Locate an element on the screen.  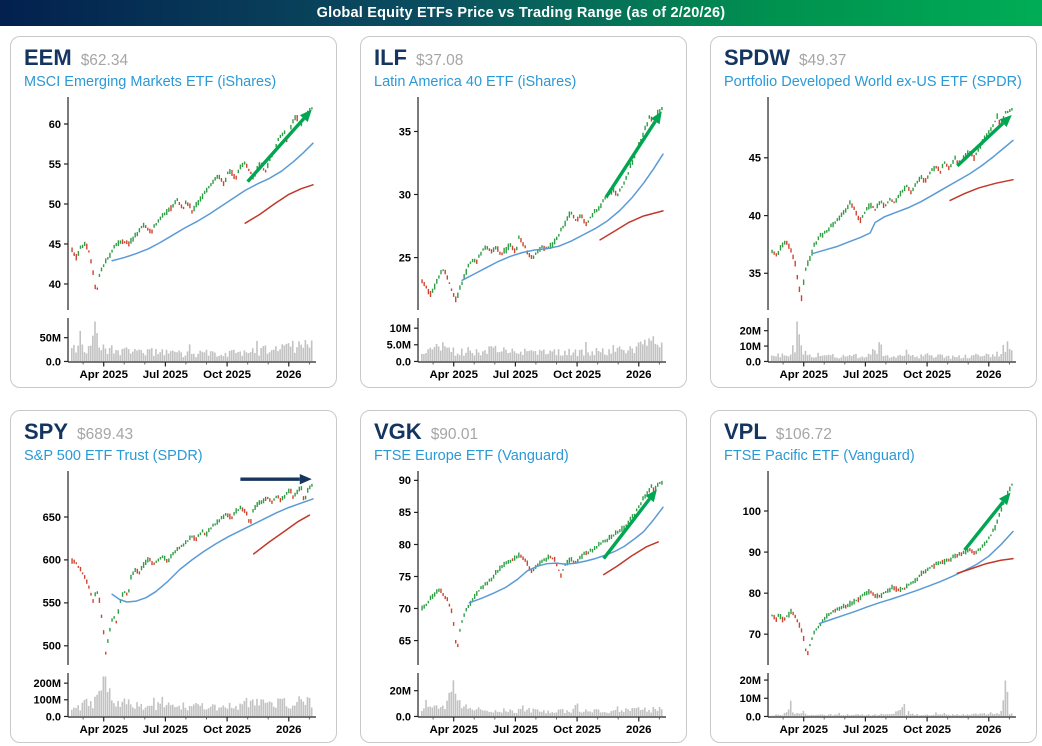
etf-last-price: $37.08 is located at coordinates (440, 60).